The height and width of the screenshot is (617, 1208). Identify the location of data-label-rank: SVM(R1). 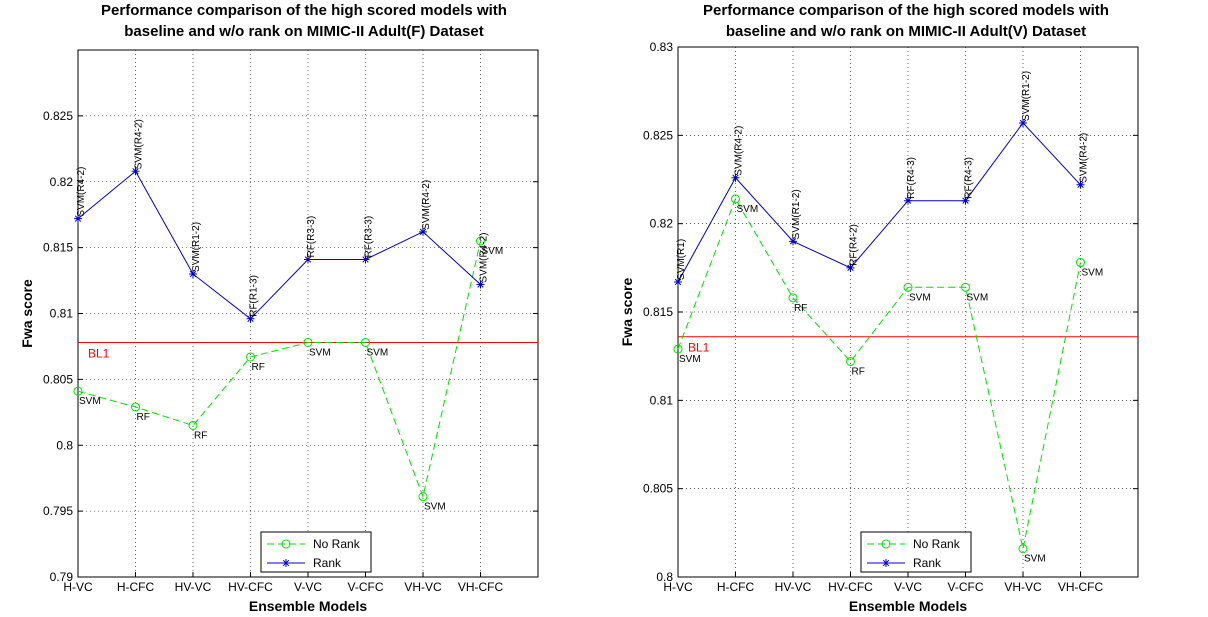
(681, 259).